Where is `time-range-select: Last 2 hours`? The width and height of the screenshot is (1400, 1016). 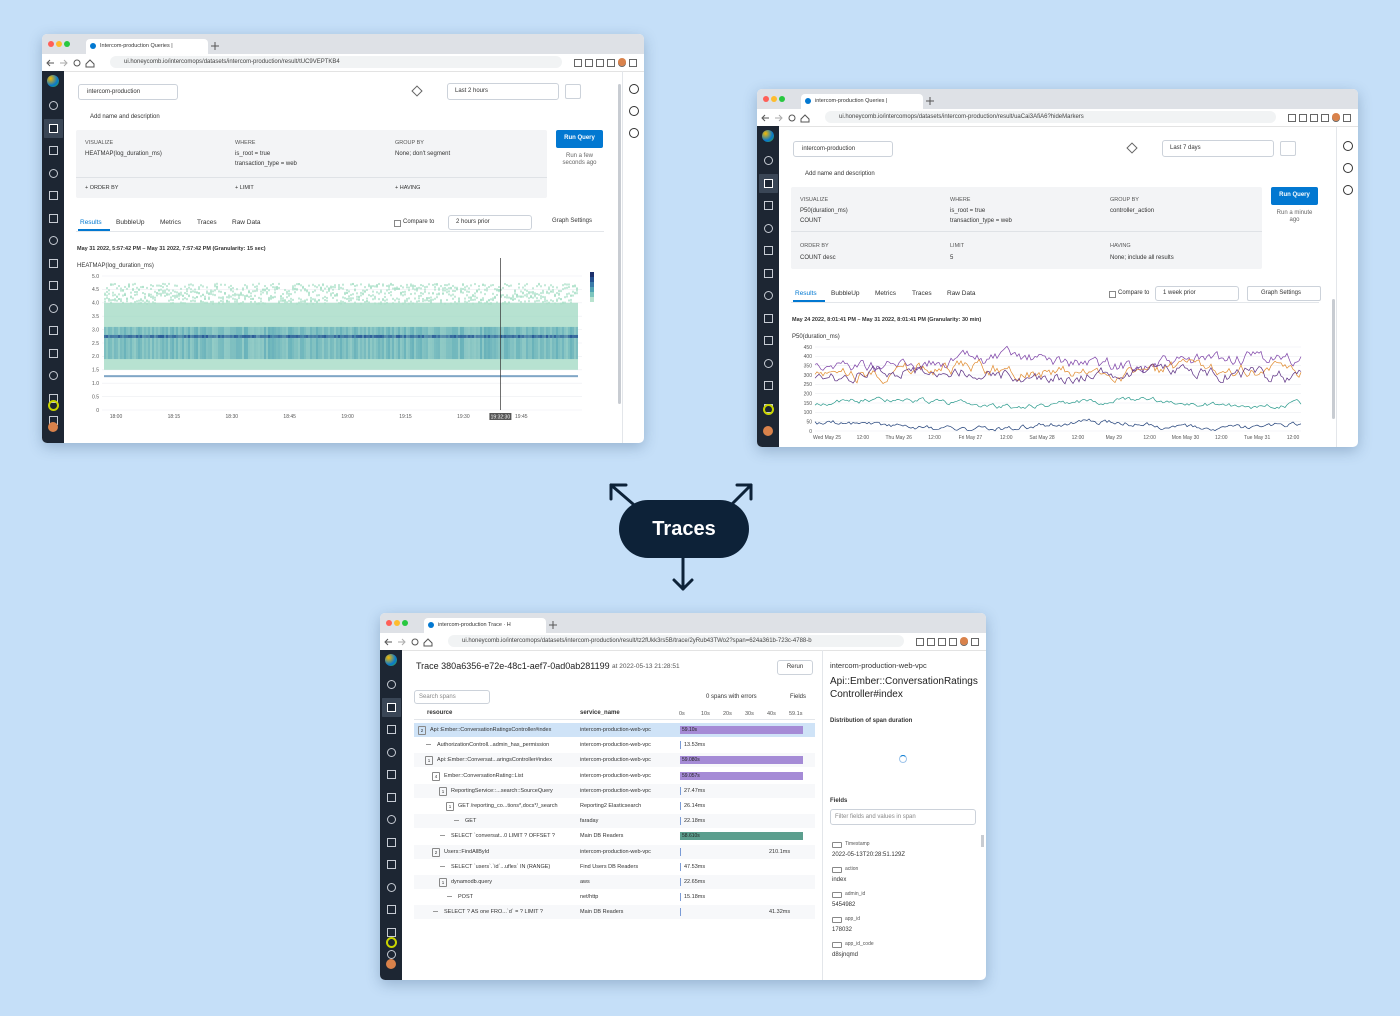
time-range-select: Last 2 hours is located at coordinates (503, 91).